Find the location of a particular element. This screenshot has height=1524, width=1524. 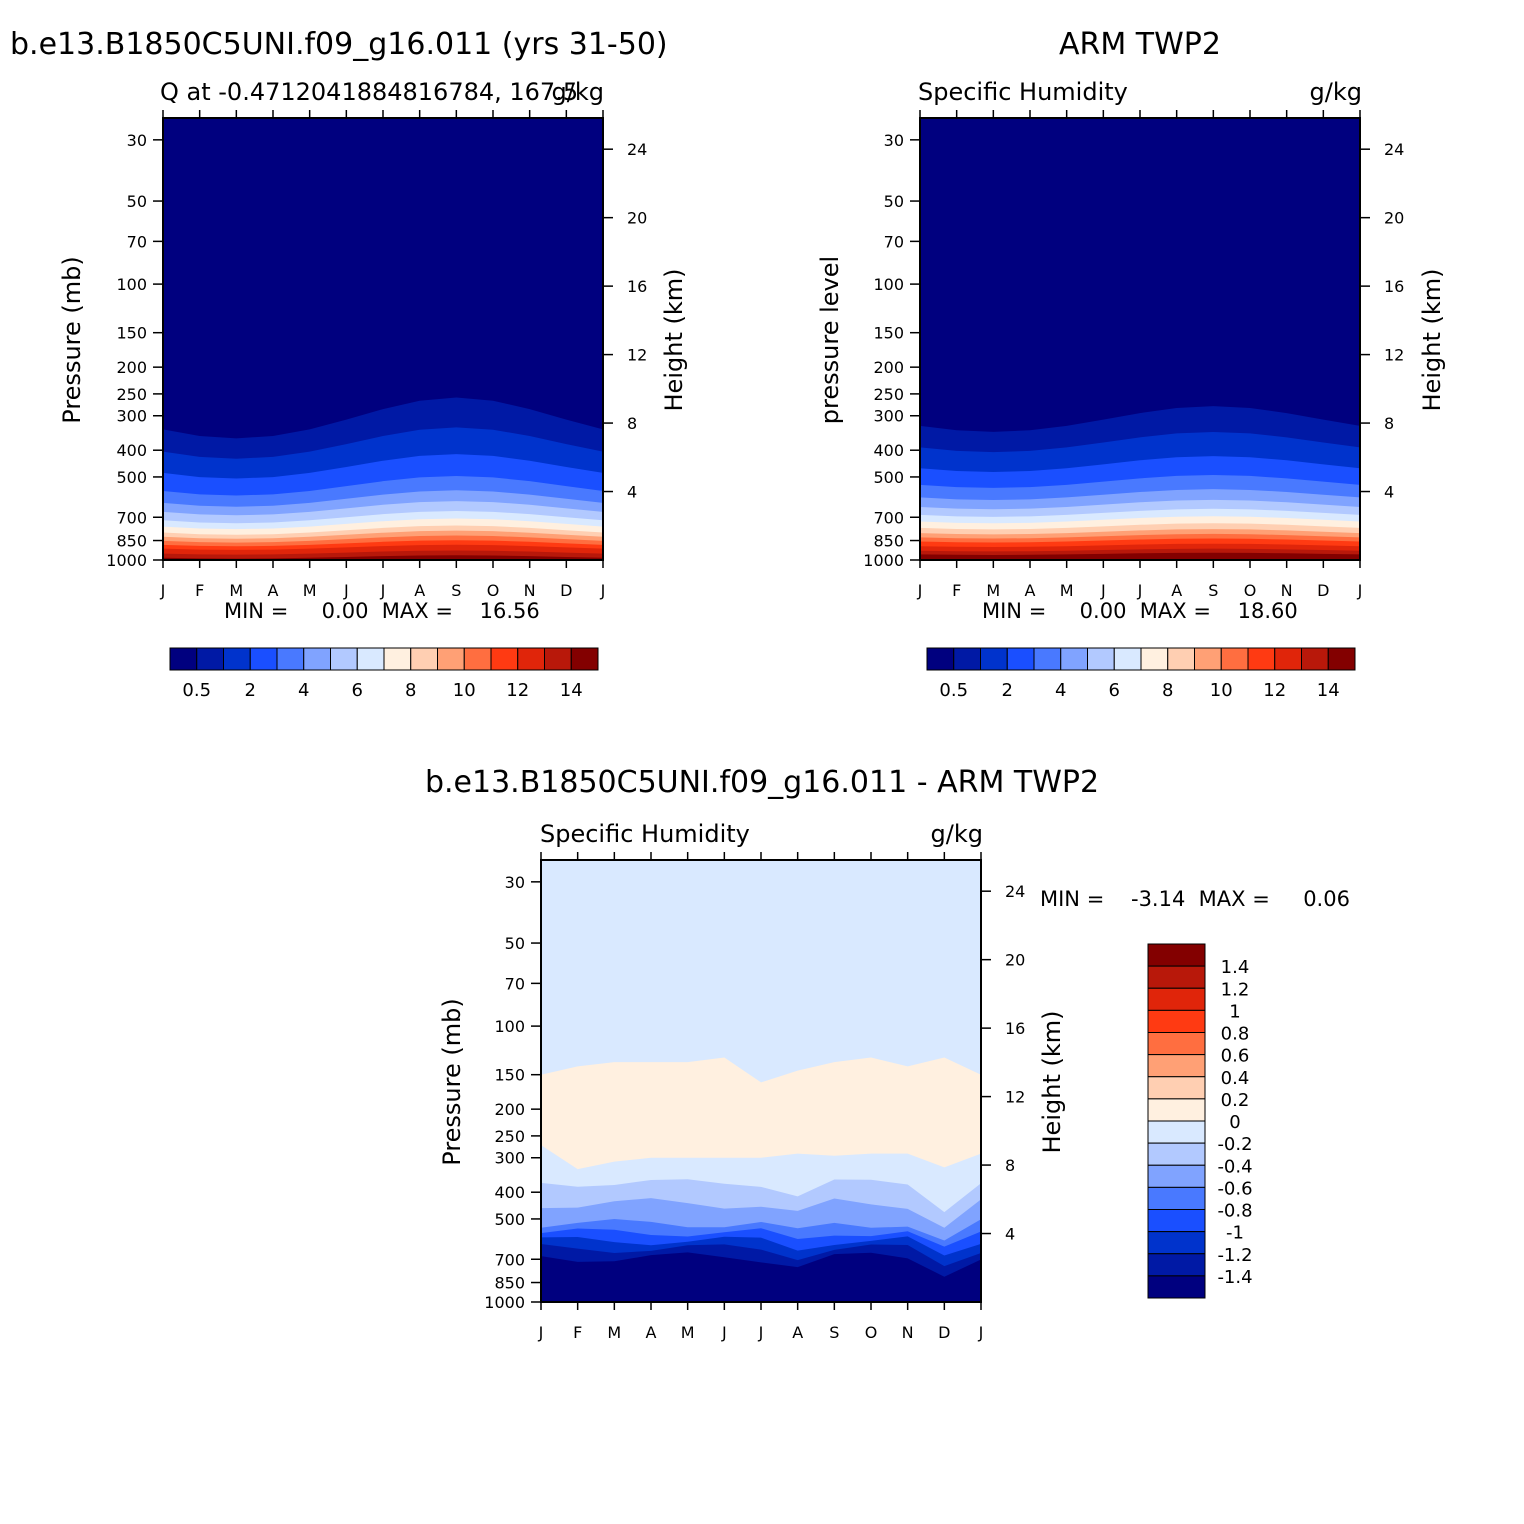

colorbar-label: 2 is located at coordinates (250, 690).